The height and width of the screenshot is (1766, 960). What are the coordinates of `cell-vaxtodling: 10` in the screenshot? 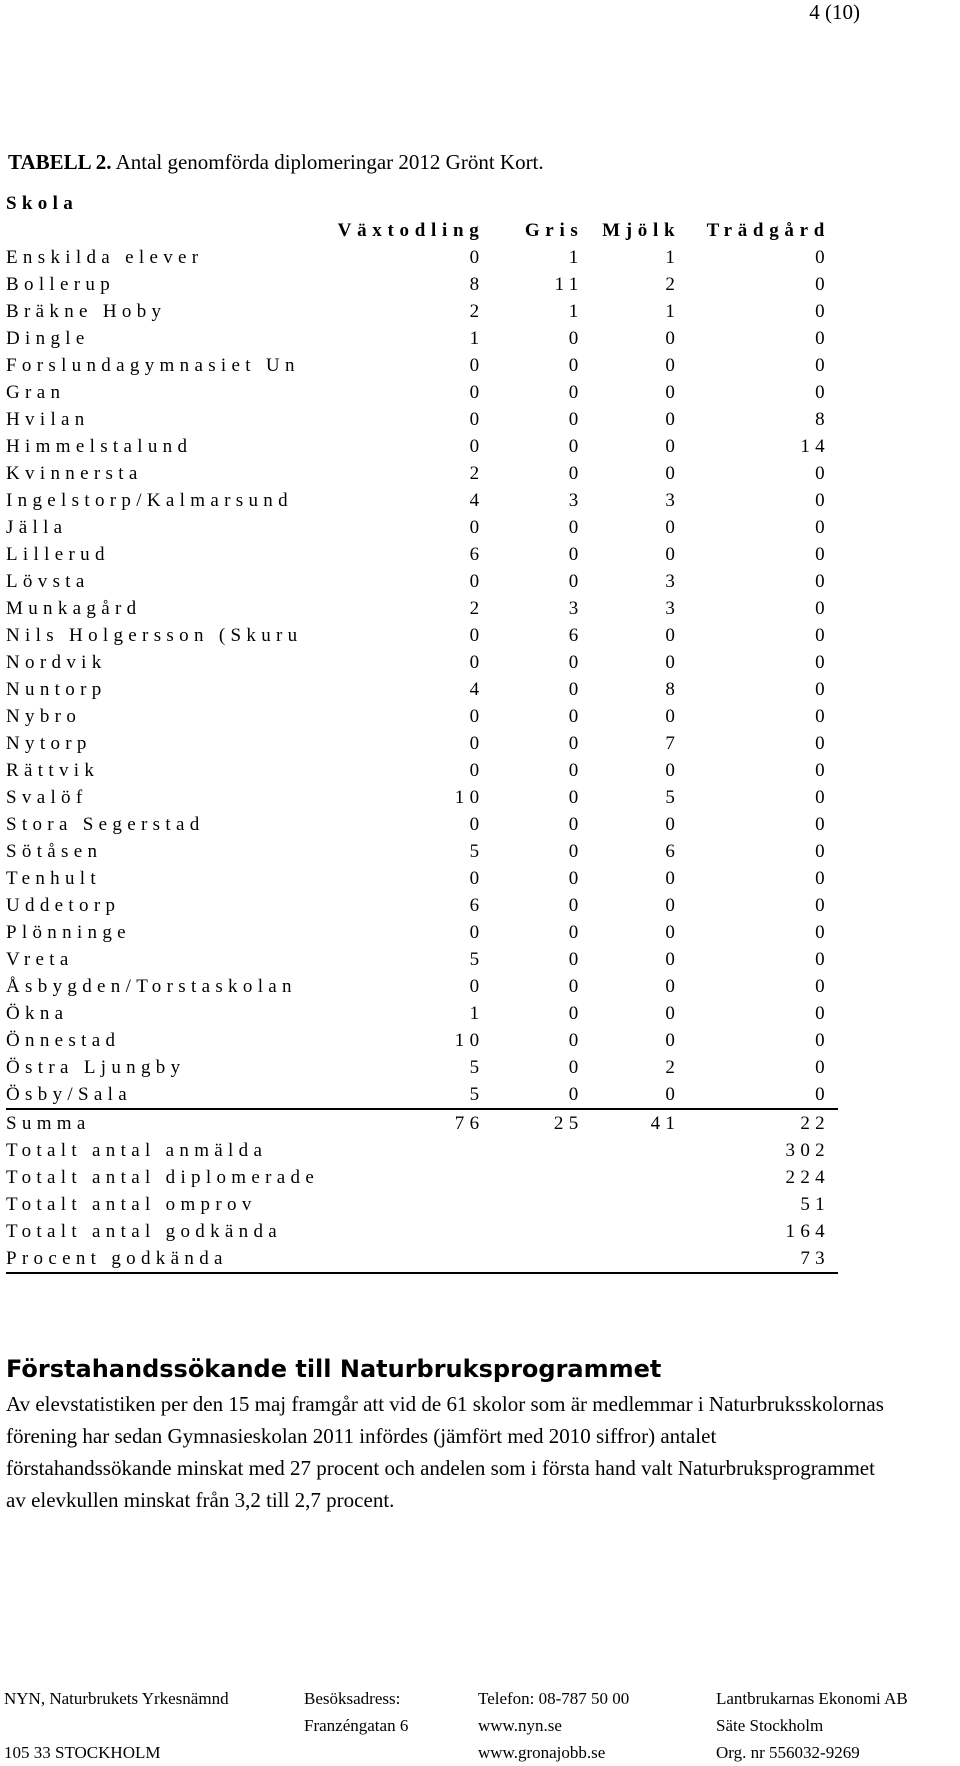 It's located at (469, 797).